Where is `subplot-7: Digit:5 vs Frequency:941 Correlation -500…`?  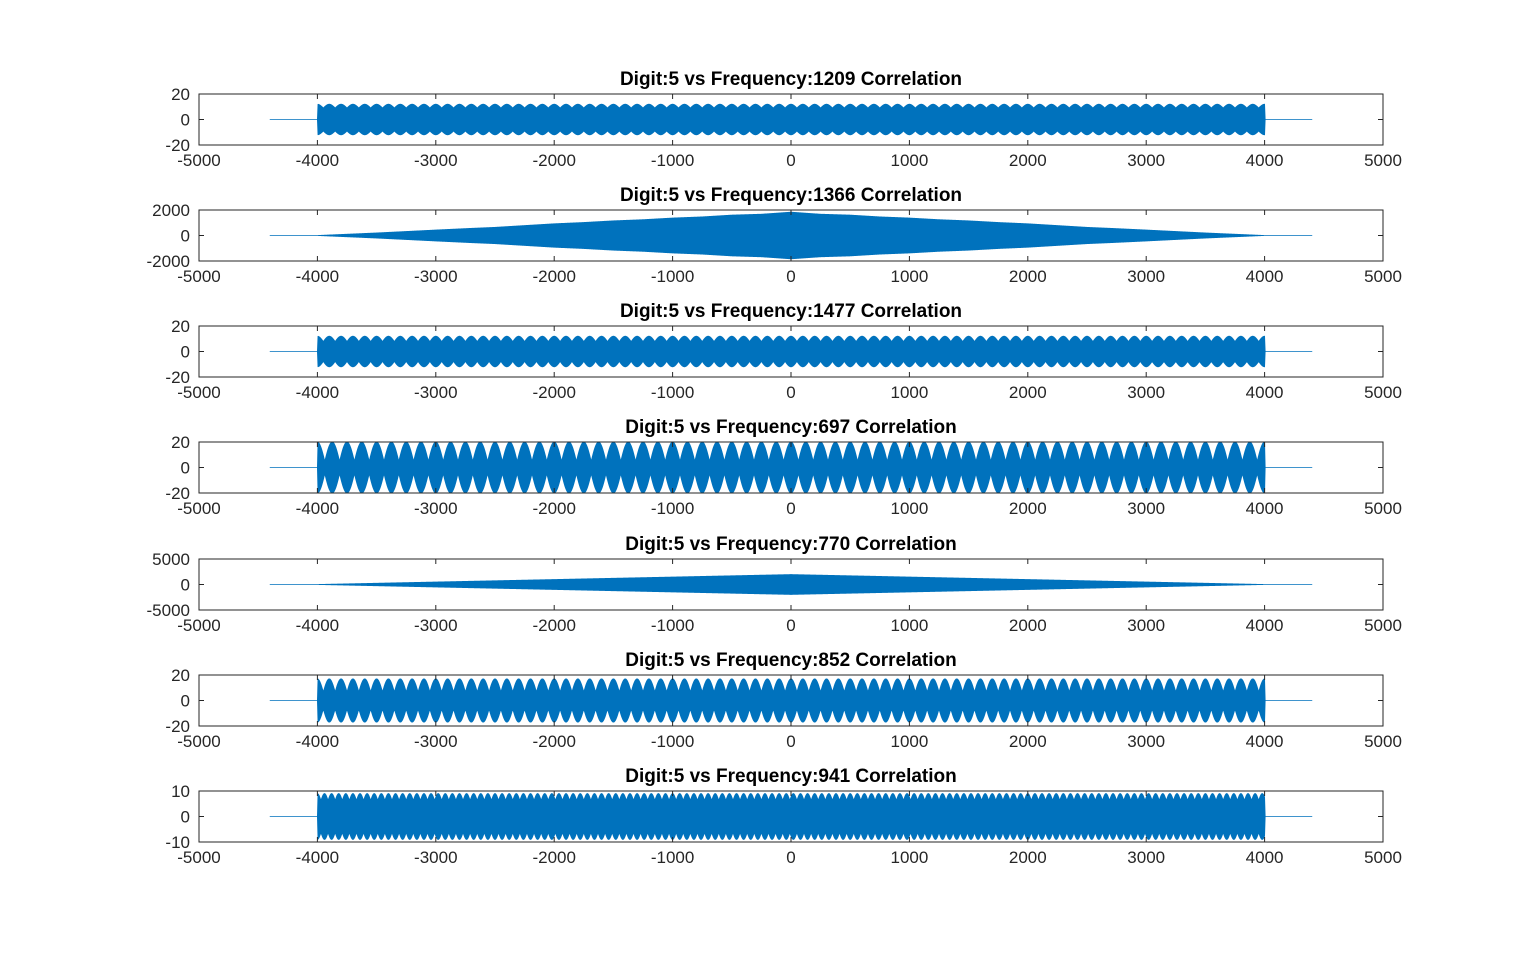 subplot-7: Digit:5 vs Frequency:941 Correlation -500… is located at coordinates (783, 816).